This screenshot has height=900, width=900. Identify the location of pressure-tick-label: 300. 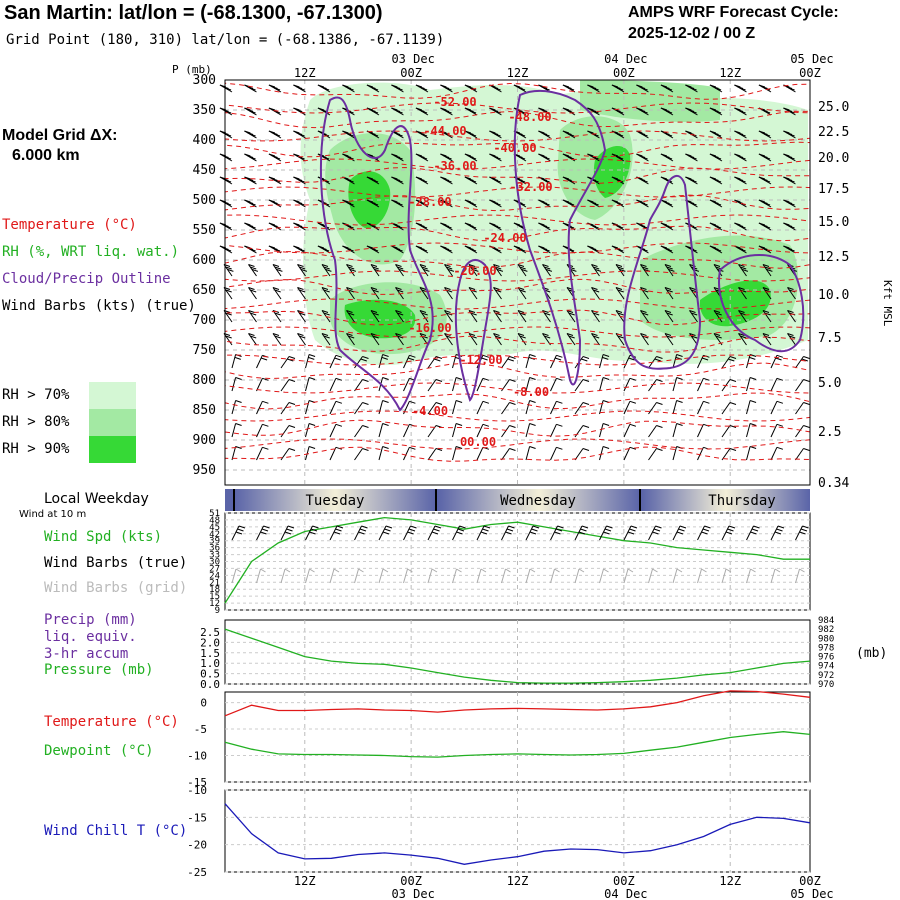
(204, 80).